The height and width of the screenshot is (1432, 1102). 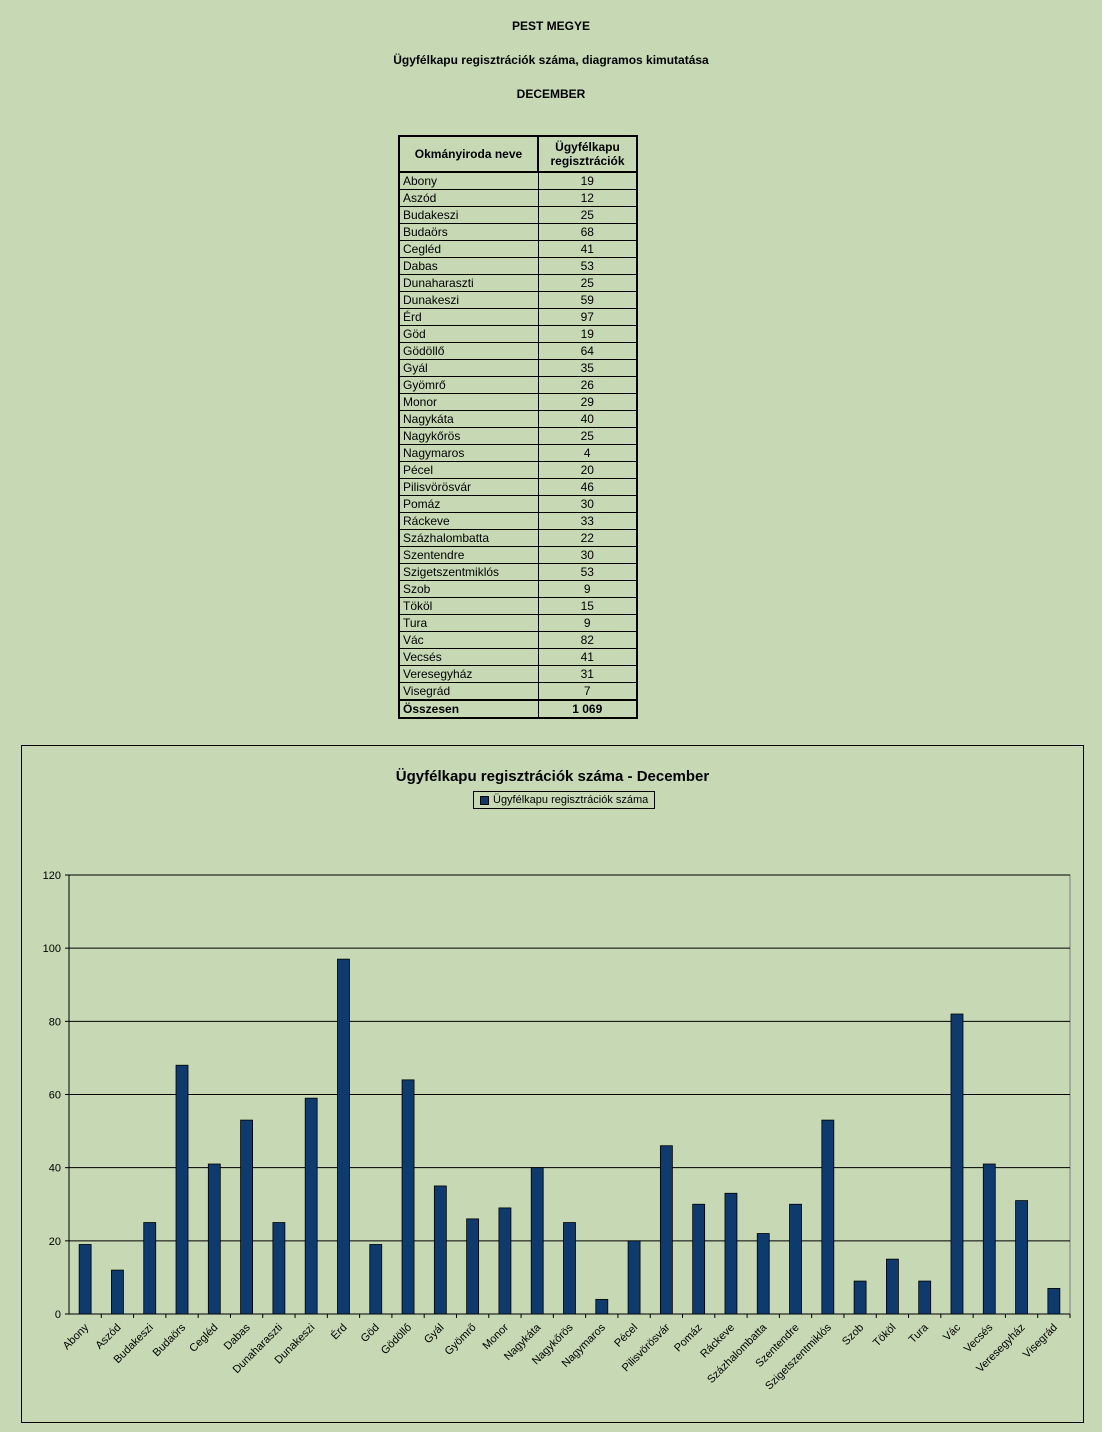 What do you see at coordinates (468, 283) in the screenshot?
I see `office-name-cell: Dunaharaszti` at bounding box center [468, 283].